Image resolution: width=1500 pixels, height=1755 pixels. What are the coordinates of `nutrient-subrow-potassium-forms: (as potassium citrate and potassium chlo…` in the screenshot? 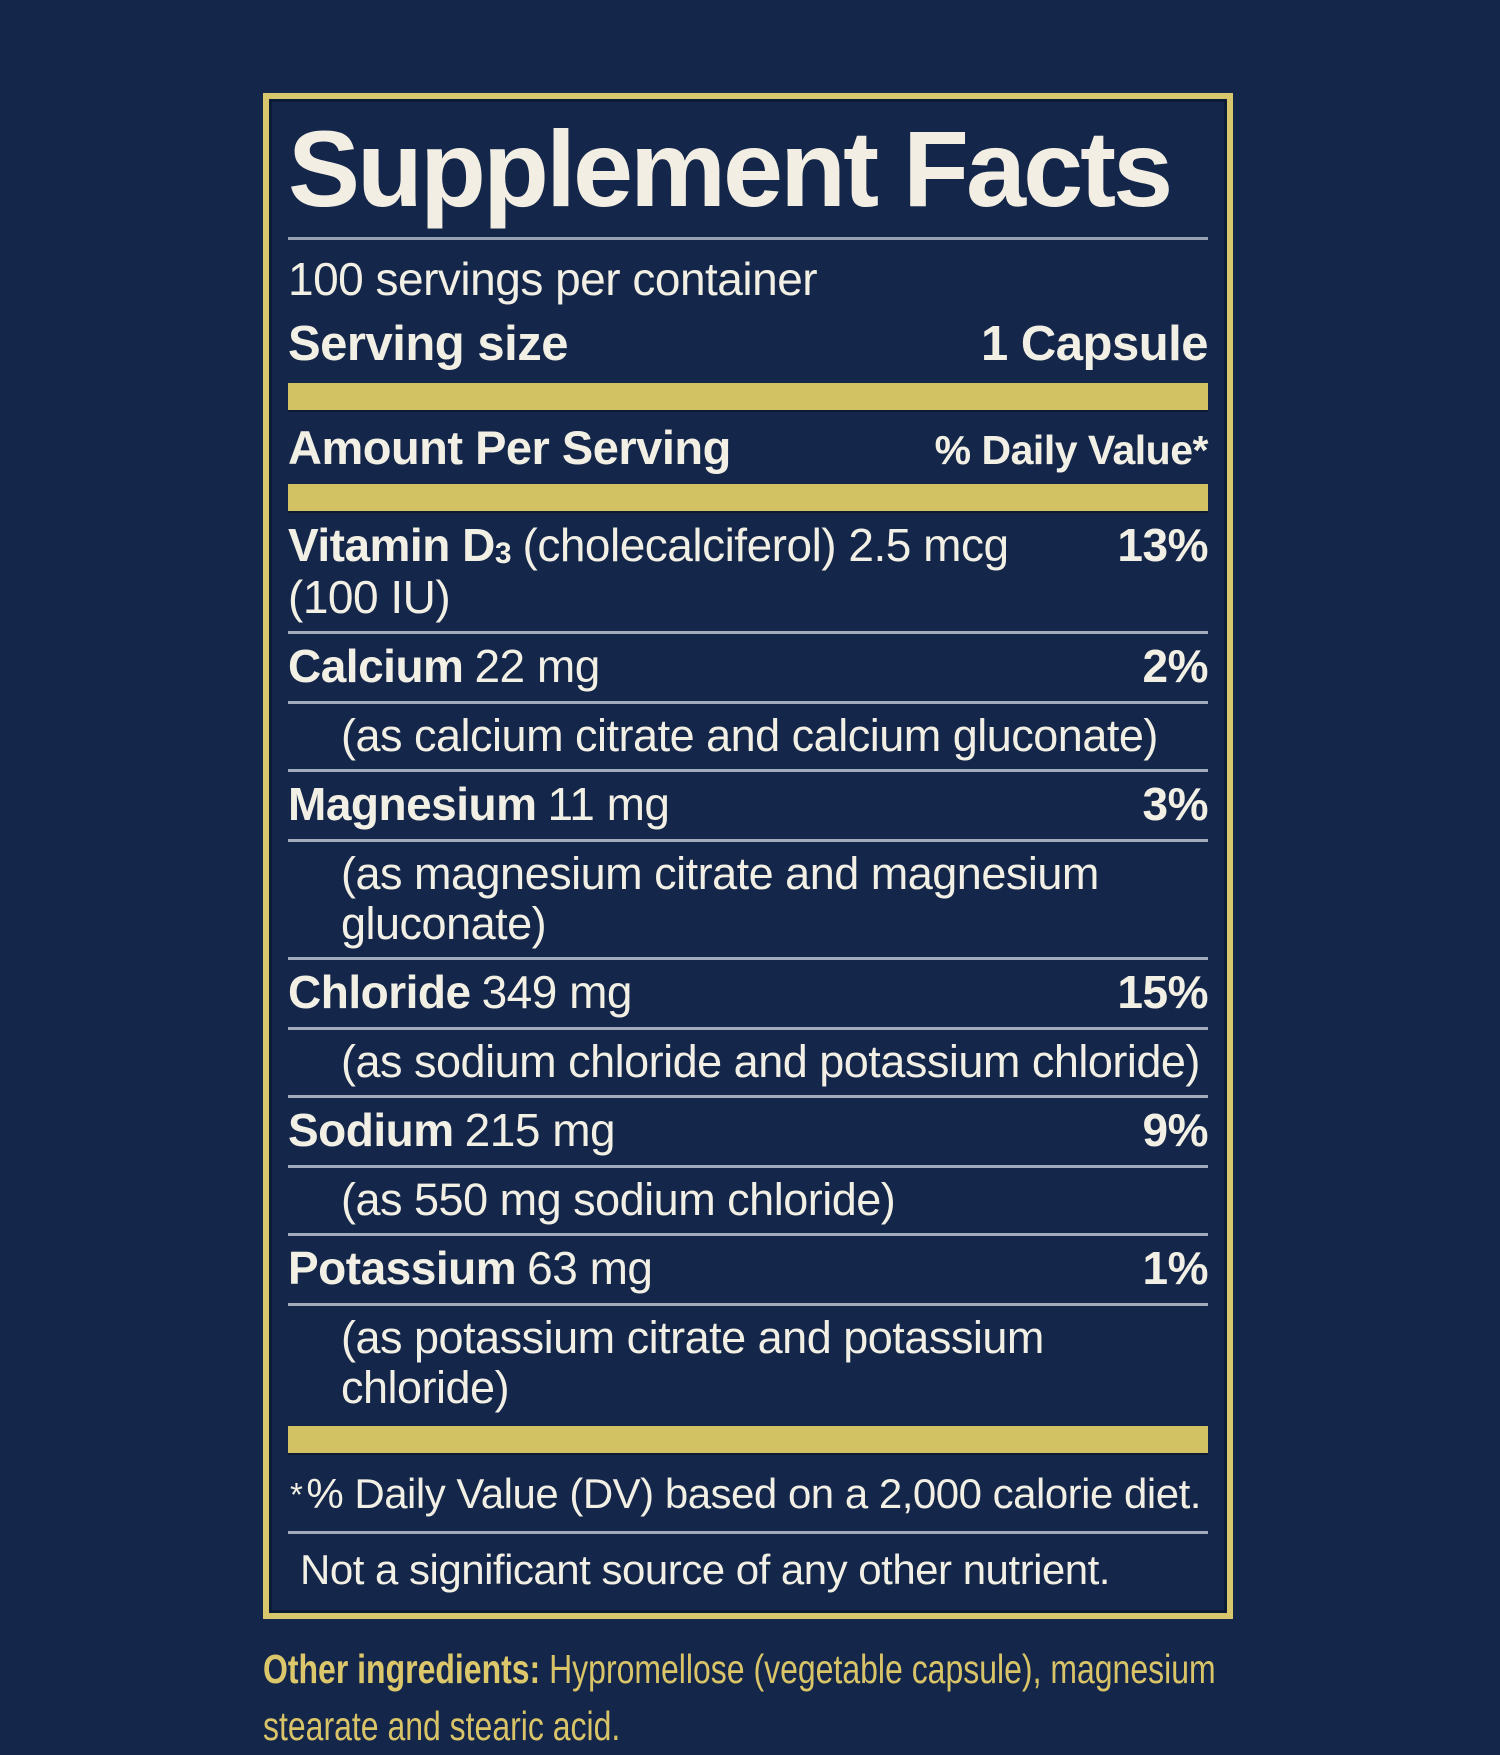 It's located at (748, 1362).